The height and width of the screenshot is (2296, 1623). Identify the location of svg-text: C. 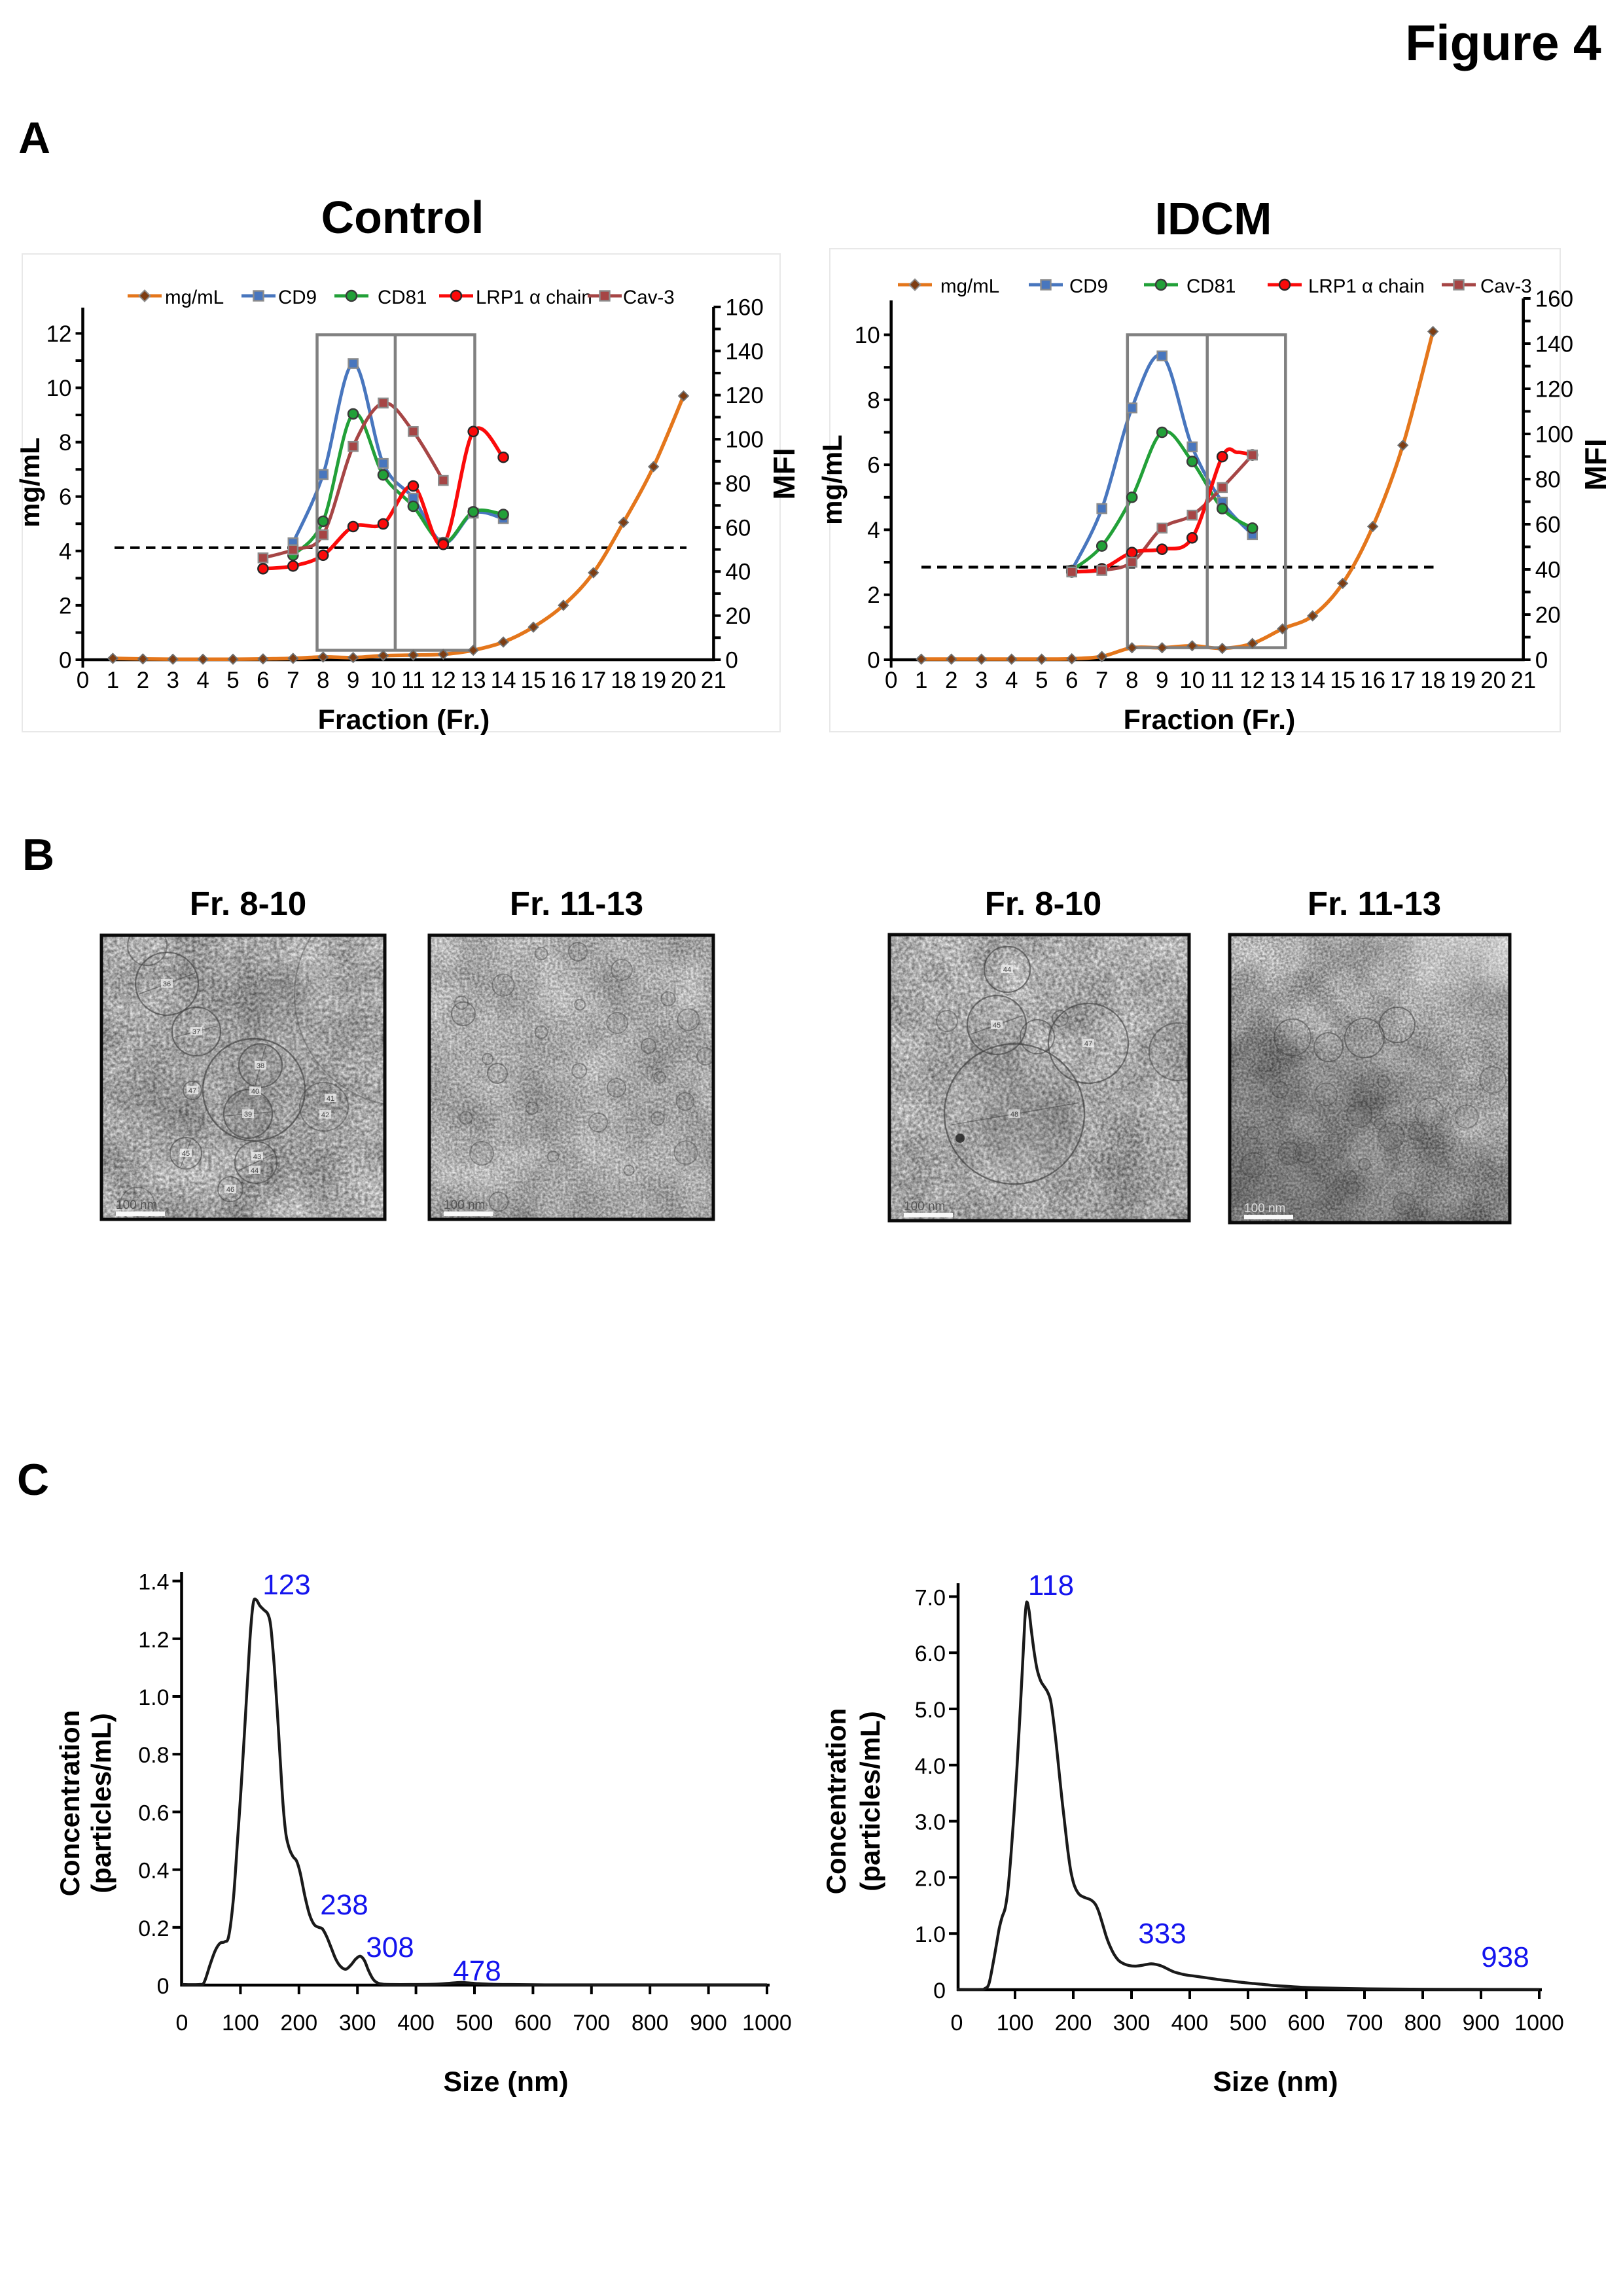
(33, 1480).